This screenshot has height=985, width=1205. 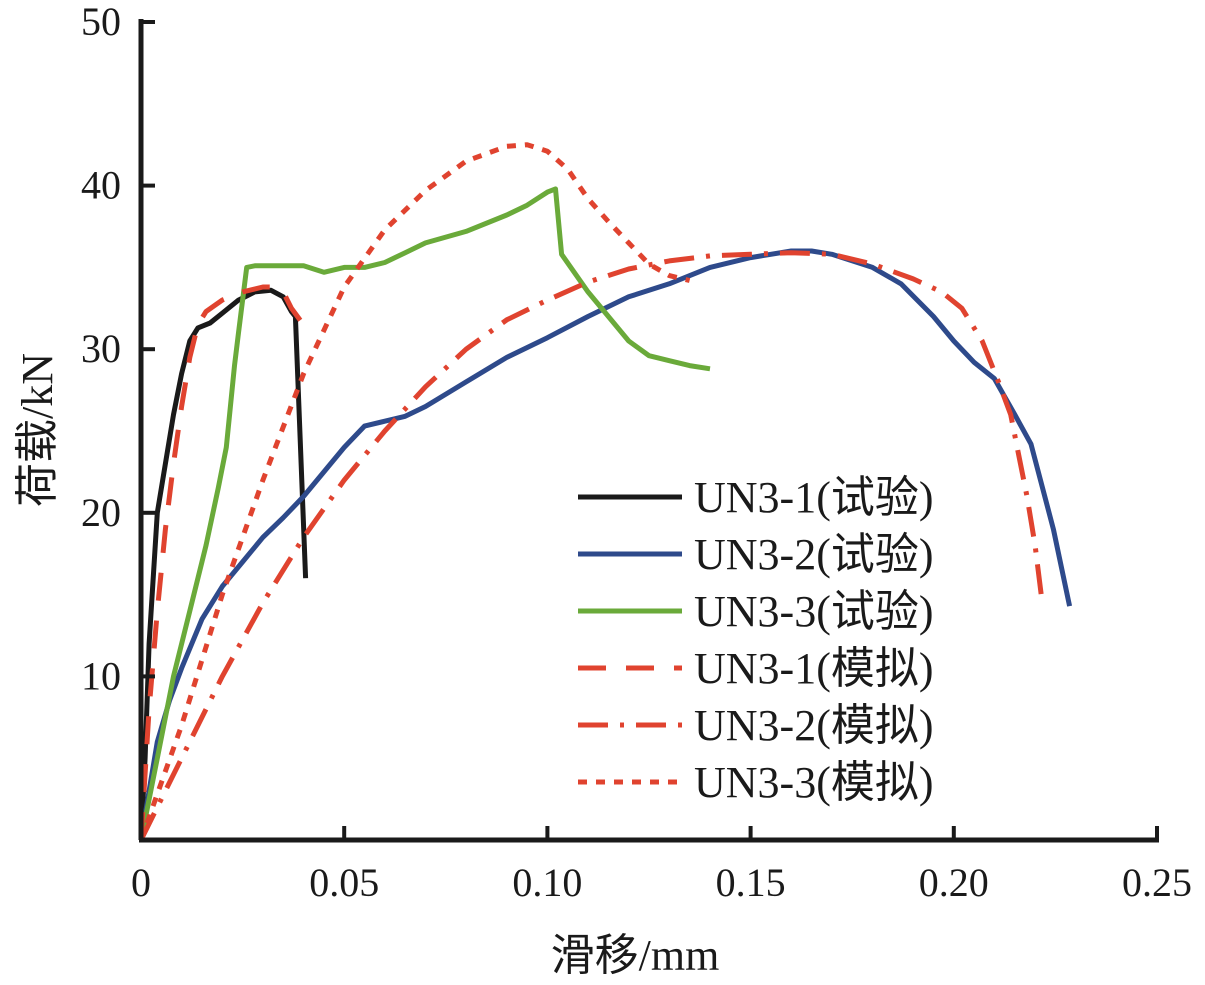 I want to click on x-axis-title: 滑移/mm, so click(x=635, y=955).